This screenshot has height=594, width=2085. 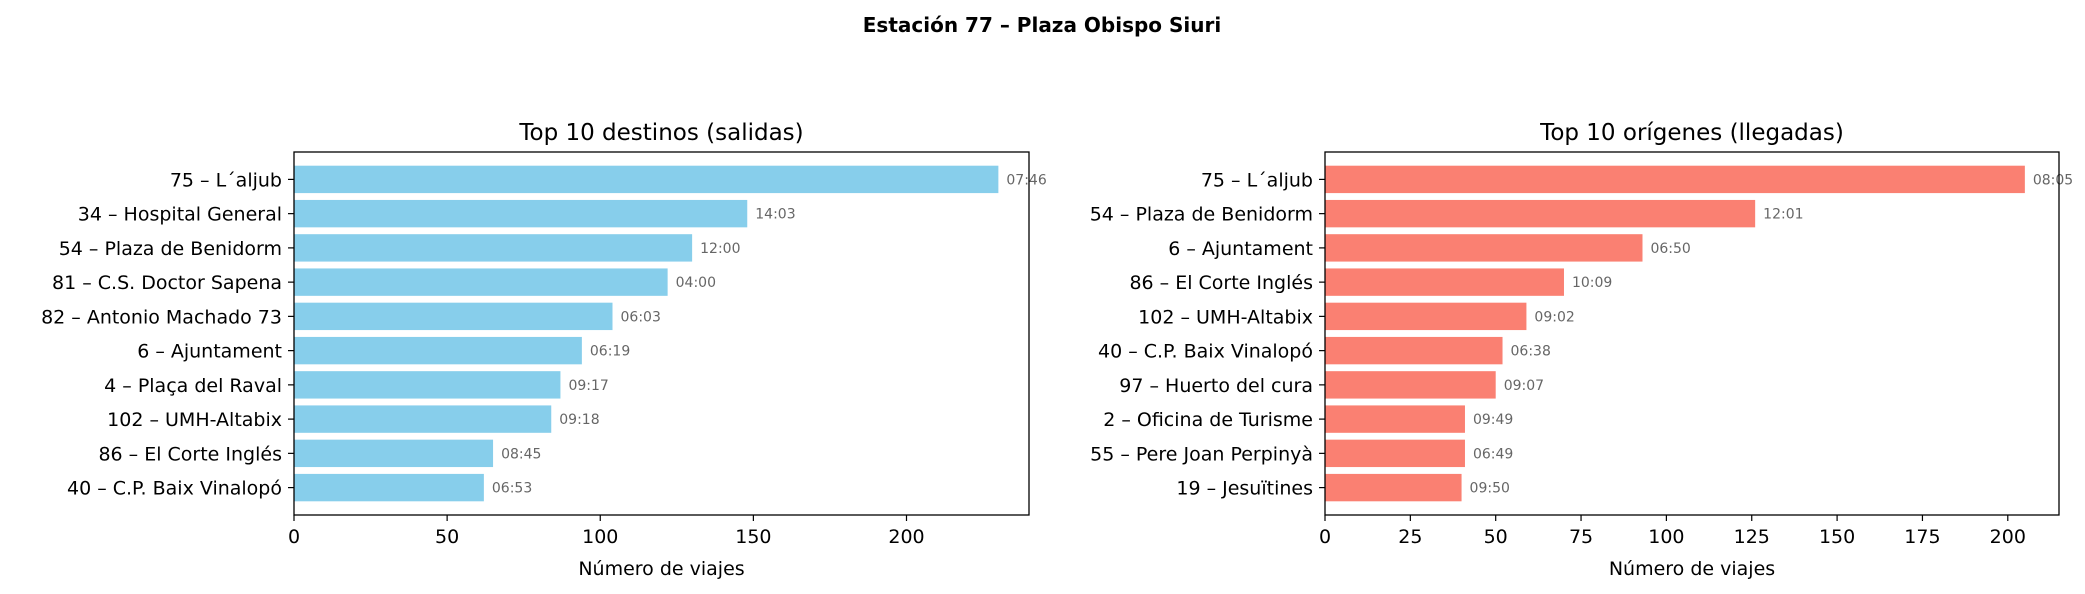 What do you see at coordinates (579, 420) in the screenshot?
I see `bar-annotation: 09:18` at bounding box center [579, 420].